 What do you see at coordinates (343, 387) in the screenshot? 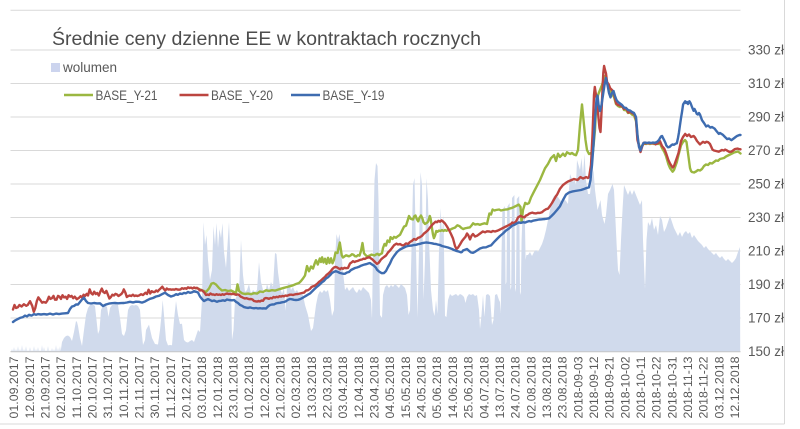
I see `svg-text: 03.04.2018` at bounding box center [343, 387].